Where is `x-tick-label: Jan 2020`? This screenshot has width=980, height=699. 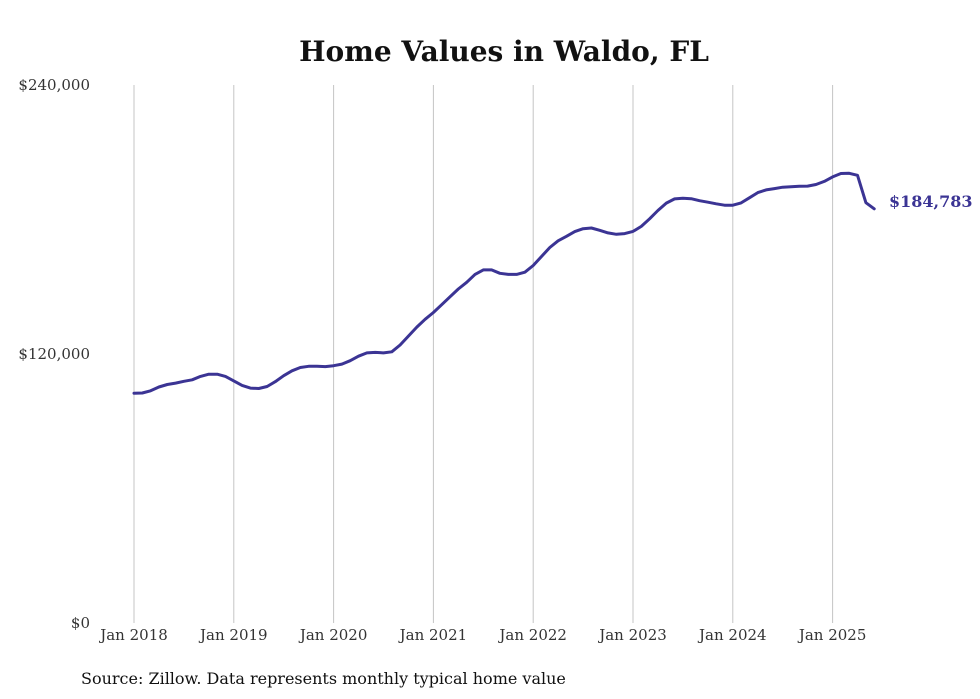 x-tick-label: Jan 2020 is located at coordinates (333, 635).